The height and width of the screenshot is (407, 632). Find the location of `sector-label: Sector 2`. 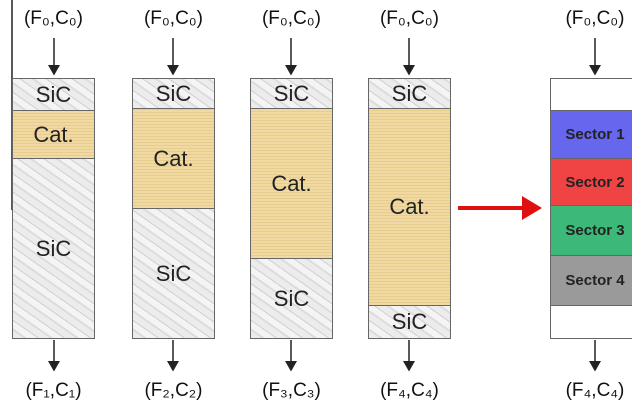

sector-label: Sector 2 is located at coordinates (595, 182).